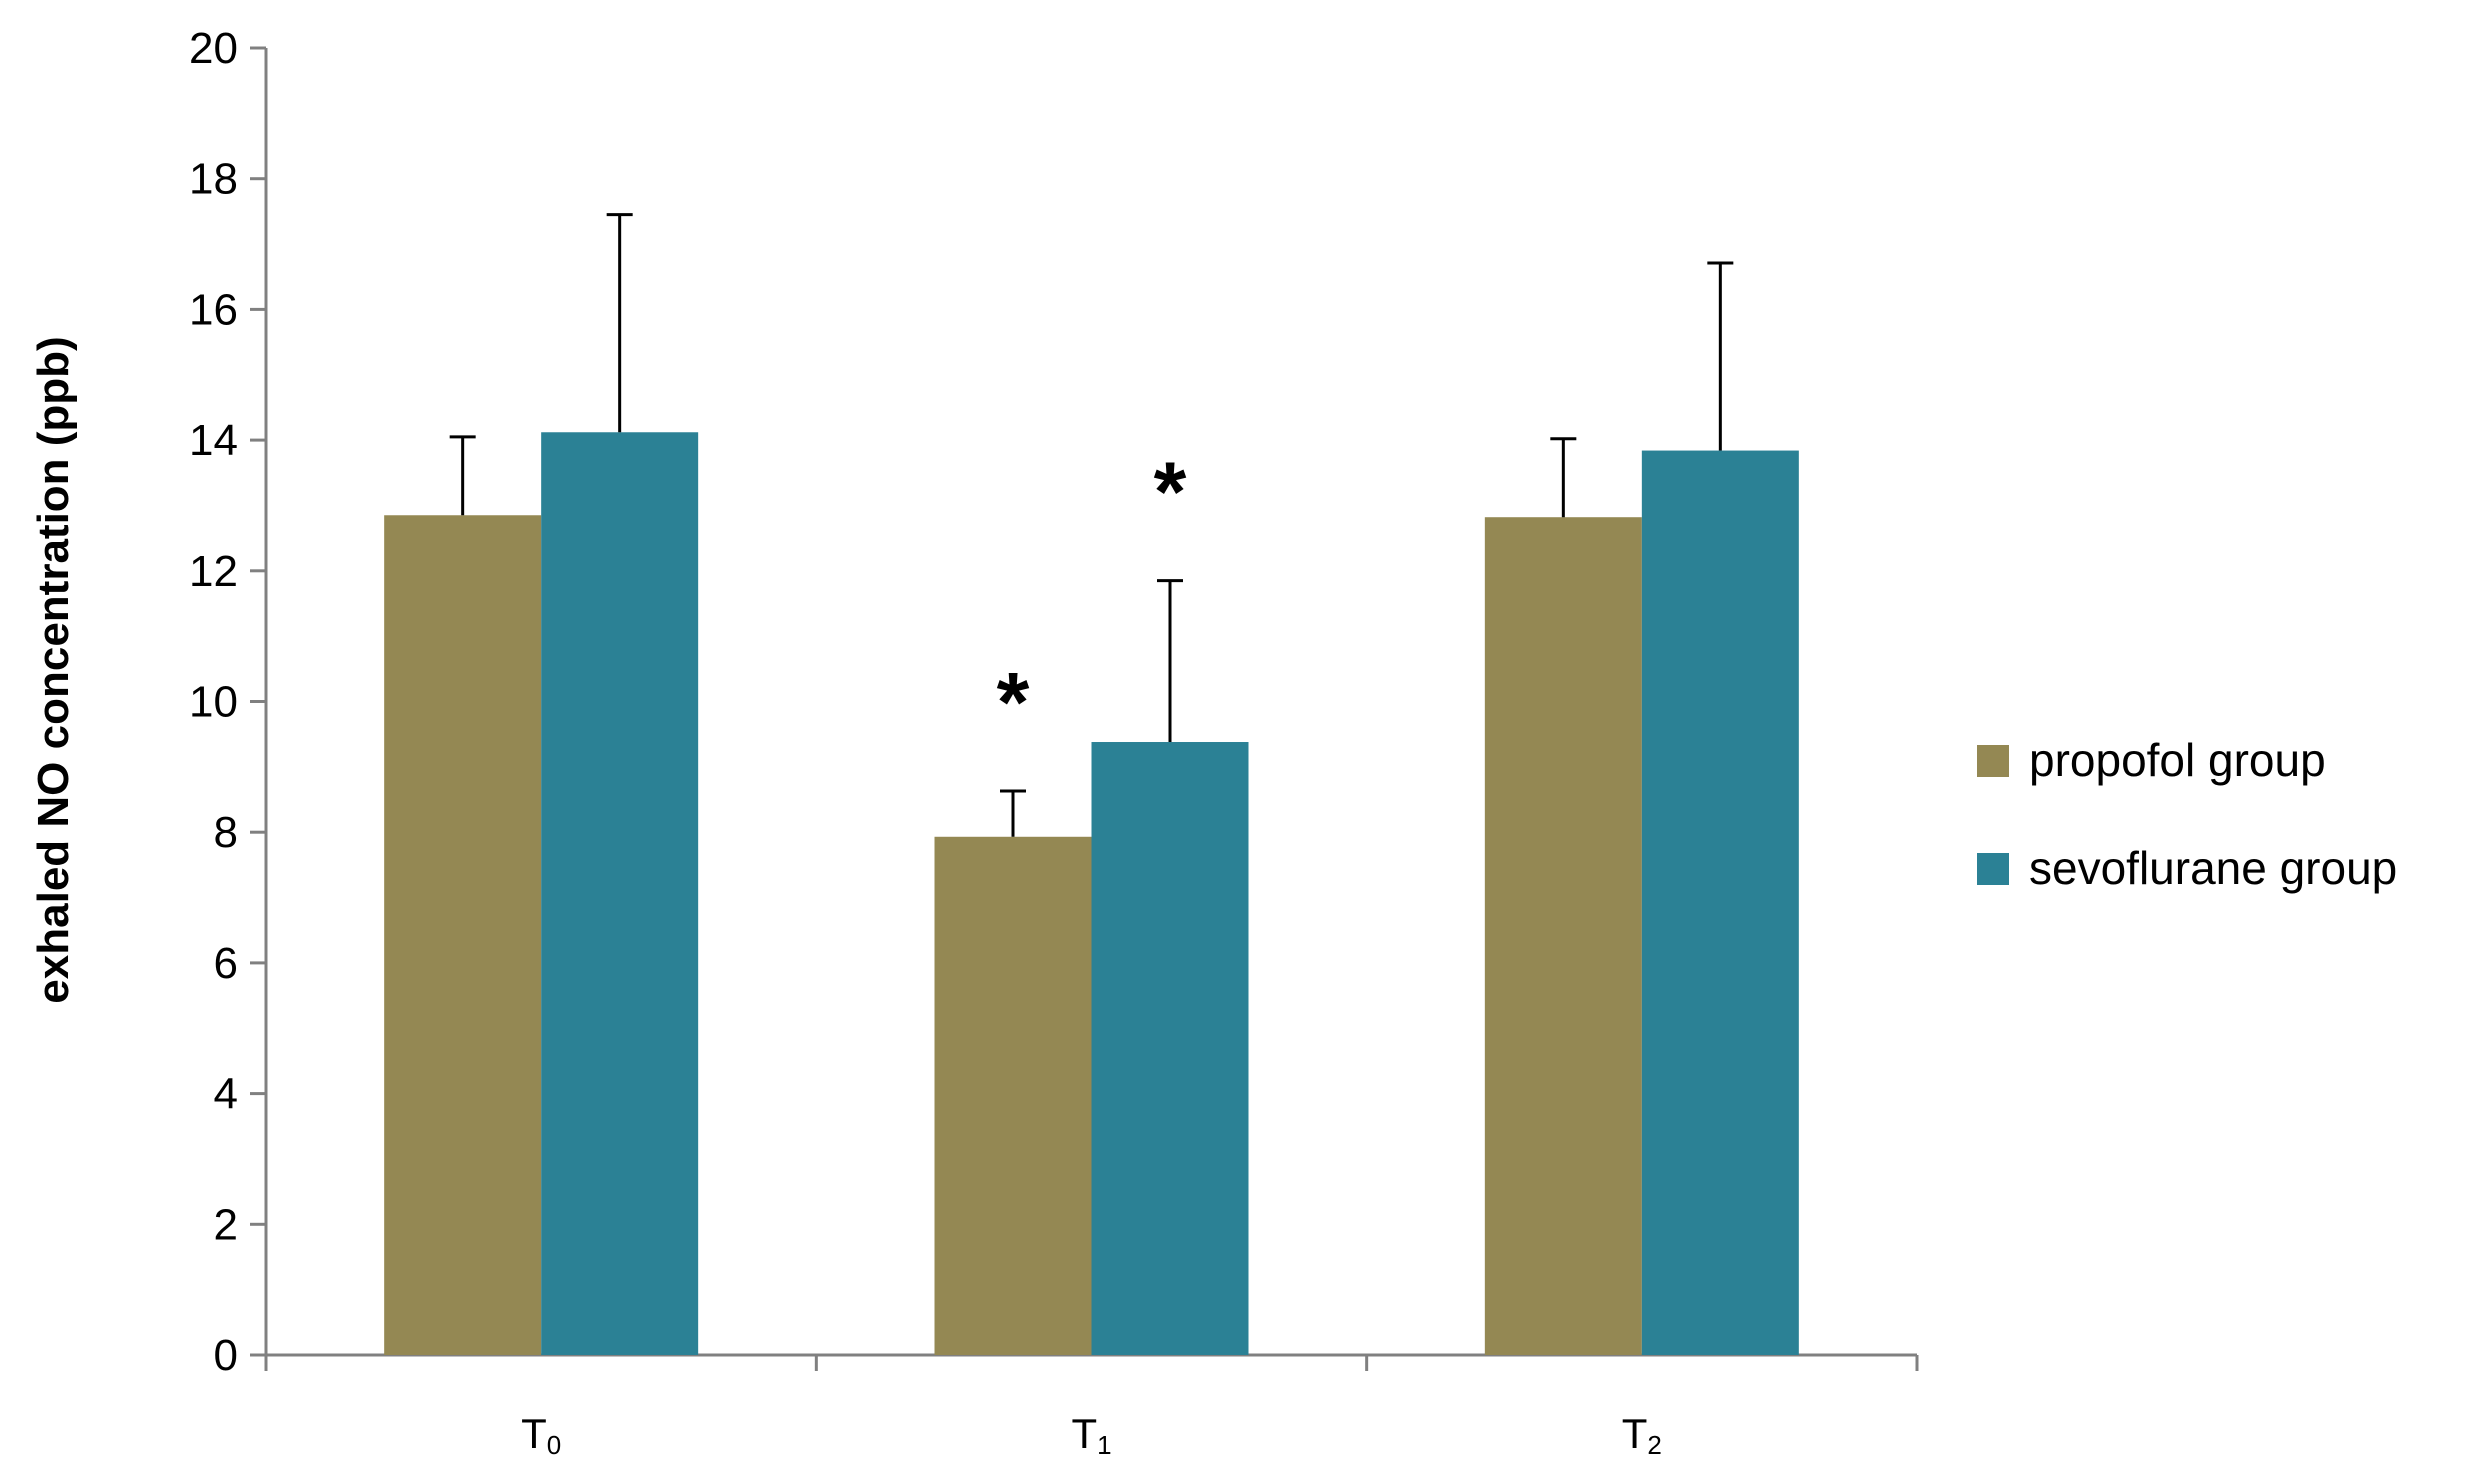  What do you see at coordinates (213, 702) in the screenshot?
I see `y-tick-label: 10` at bounding box center [213, 702].